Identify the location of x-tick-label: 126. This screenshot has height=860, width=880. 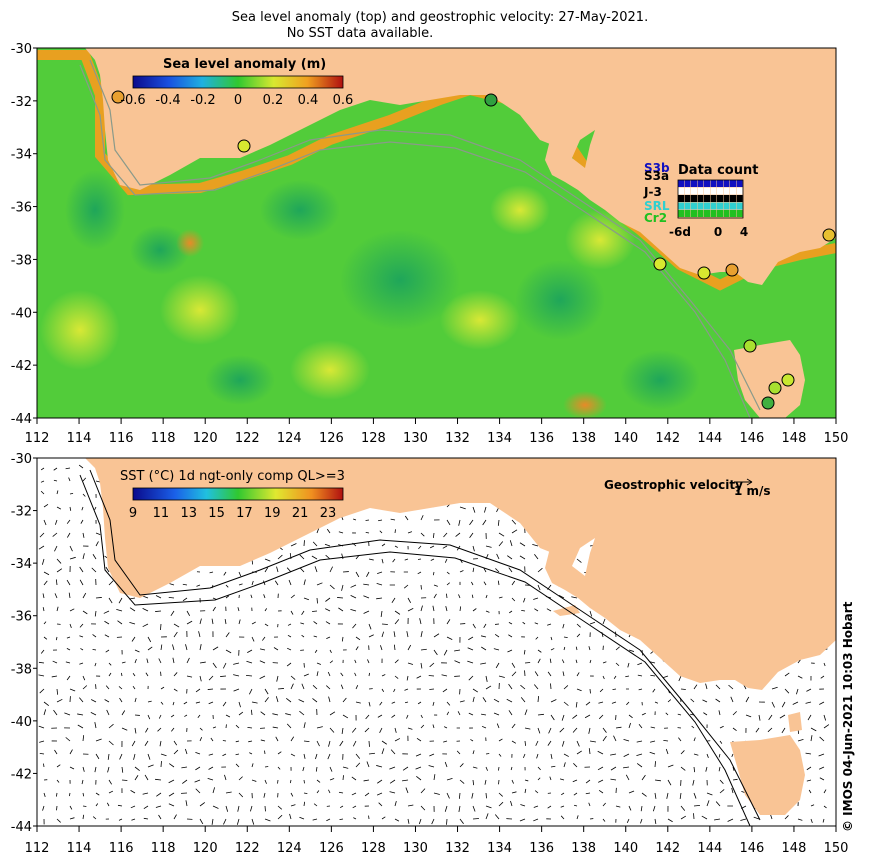
(331, 848).